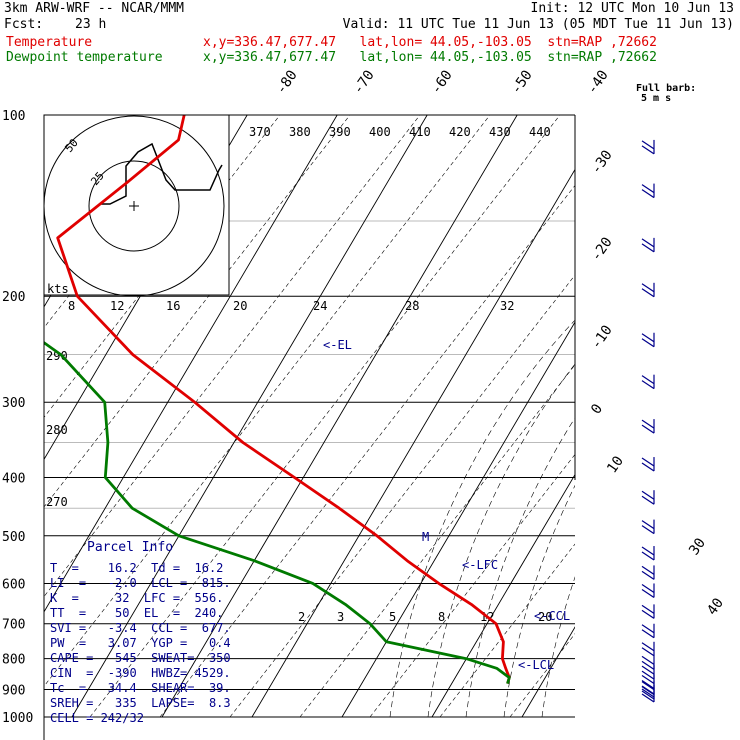  Describe the element at coordinates (540, 132) in the screenshot. I see `theta-label: 440` at that location.